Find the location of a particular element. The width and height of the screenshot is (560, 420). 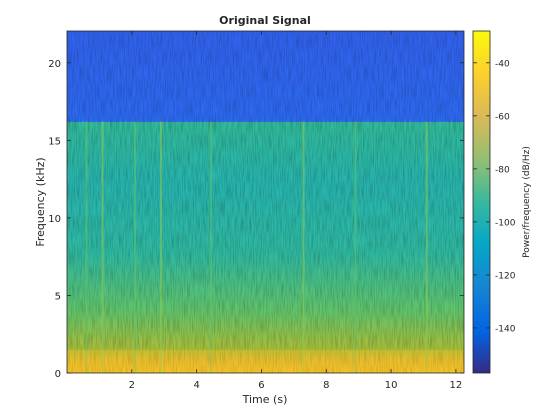

y-tick-label: 5 is located at coordinates (58, 296).